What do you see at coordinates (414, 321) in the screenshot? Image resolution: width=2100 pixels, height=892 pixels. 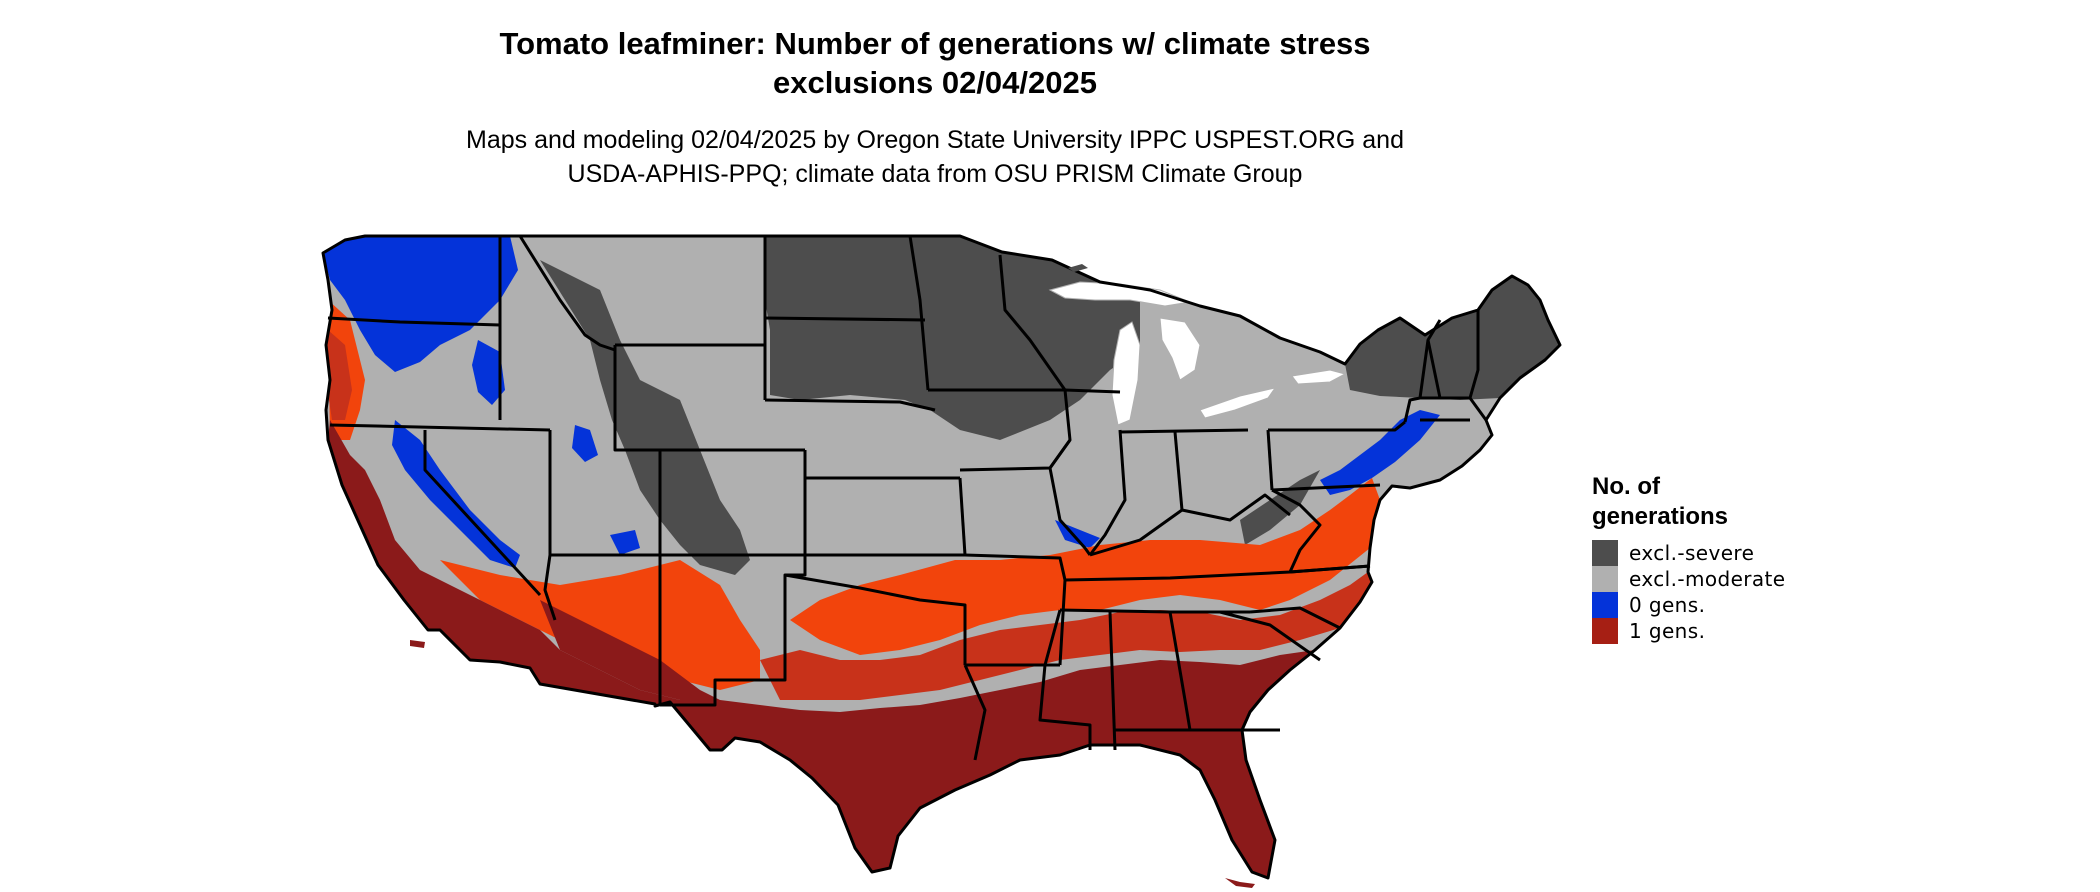 I see `border-wa-or` at bounding box center [414, 321].